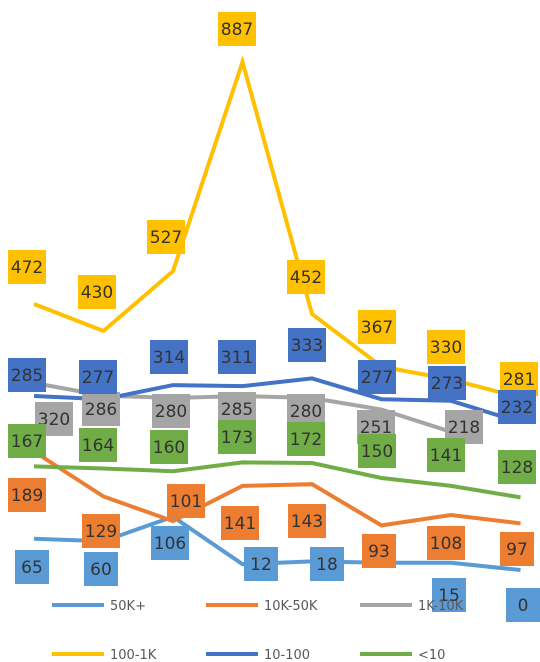 The width and height of the screenshot is (540, 662). I want to click on data-label-text: 172, so click(306, 440).